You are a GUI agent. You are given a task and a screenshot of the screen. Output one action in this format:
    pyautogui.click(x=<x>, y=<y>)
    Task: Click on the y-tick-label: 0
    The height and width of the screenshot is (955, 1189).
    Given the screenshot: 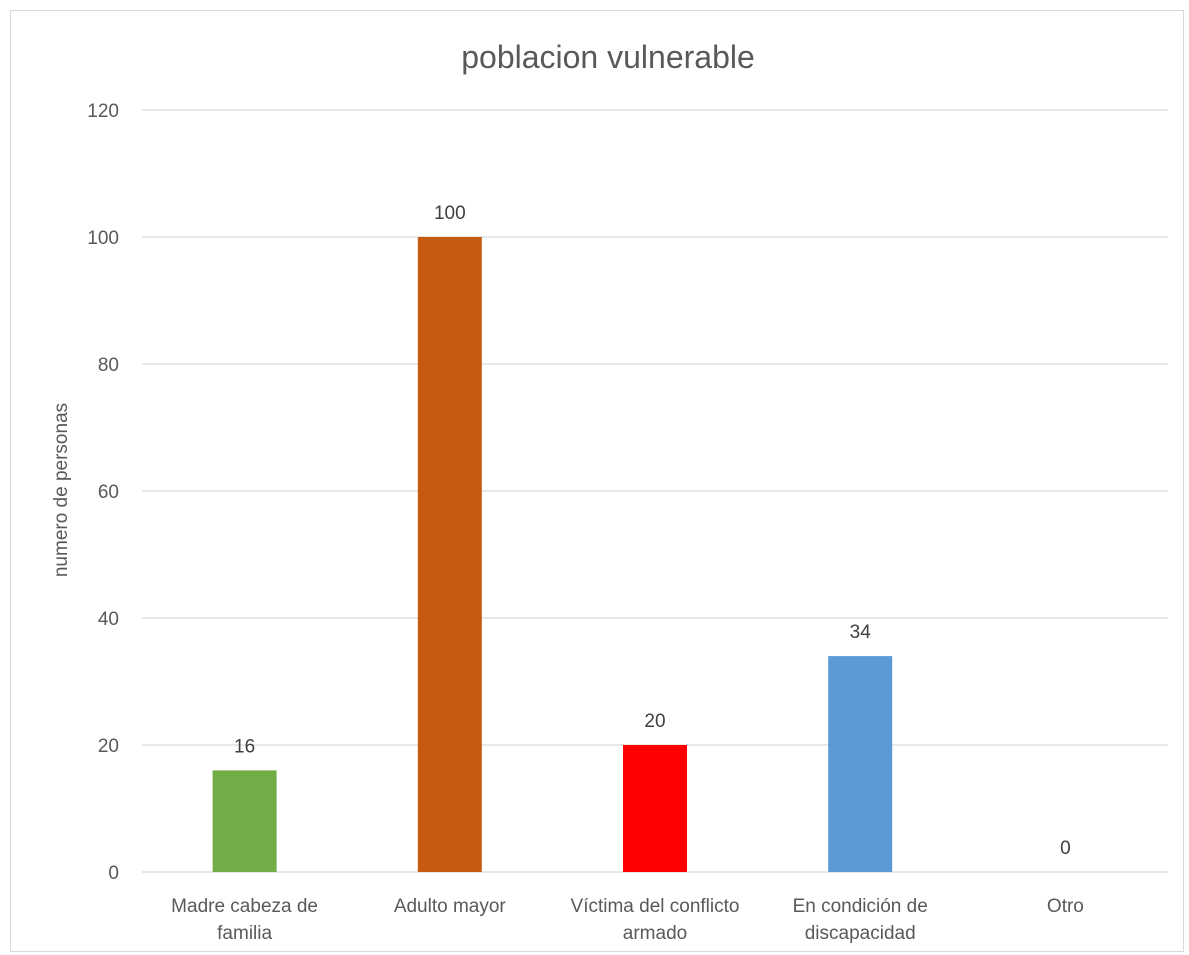 What is the action you would take?
    pyautogui.click(x=113, y=873)
    